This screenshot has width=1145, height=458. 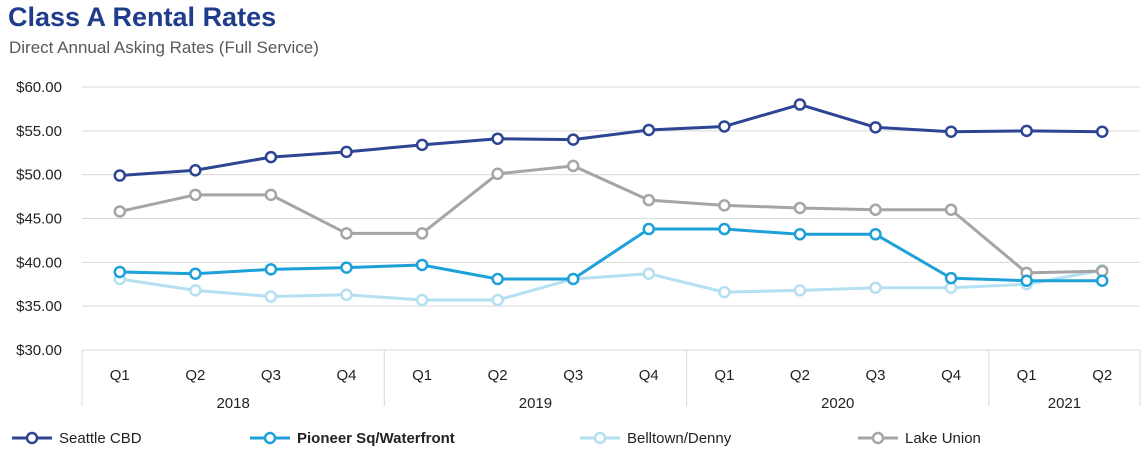 I want to click on y-tick-label: $45.00, so click(x=39, y=219).